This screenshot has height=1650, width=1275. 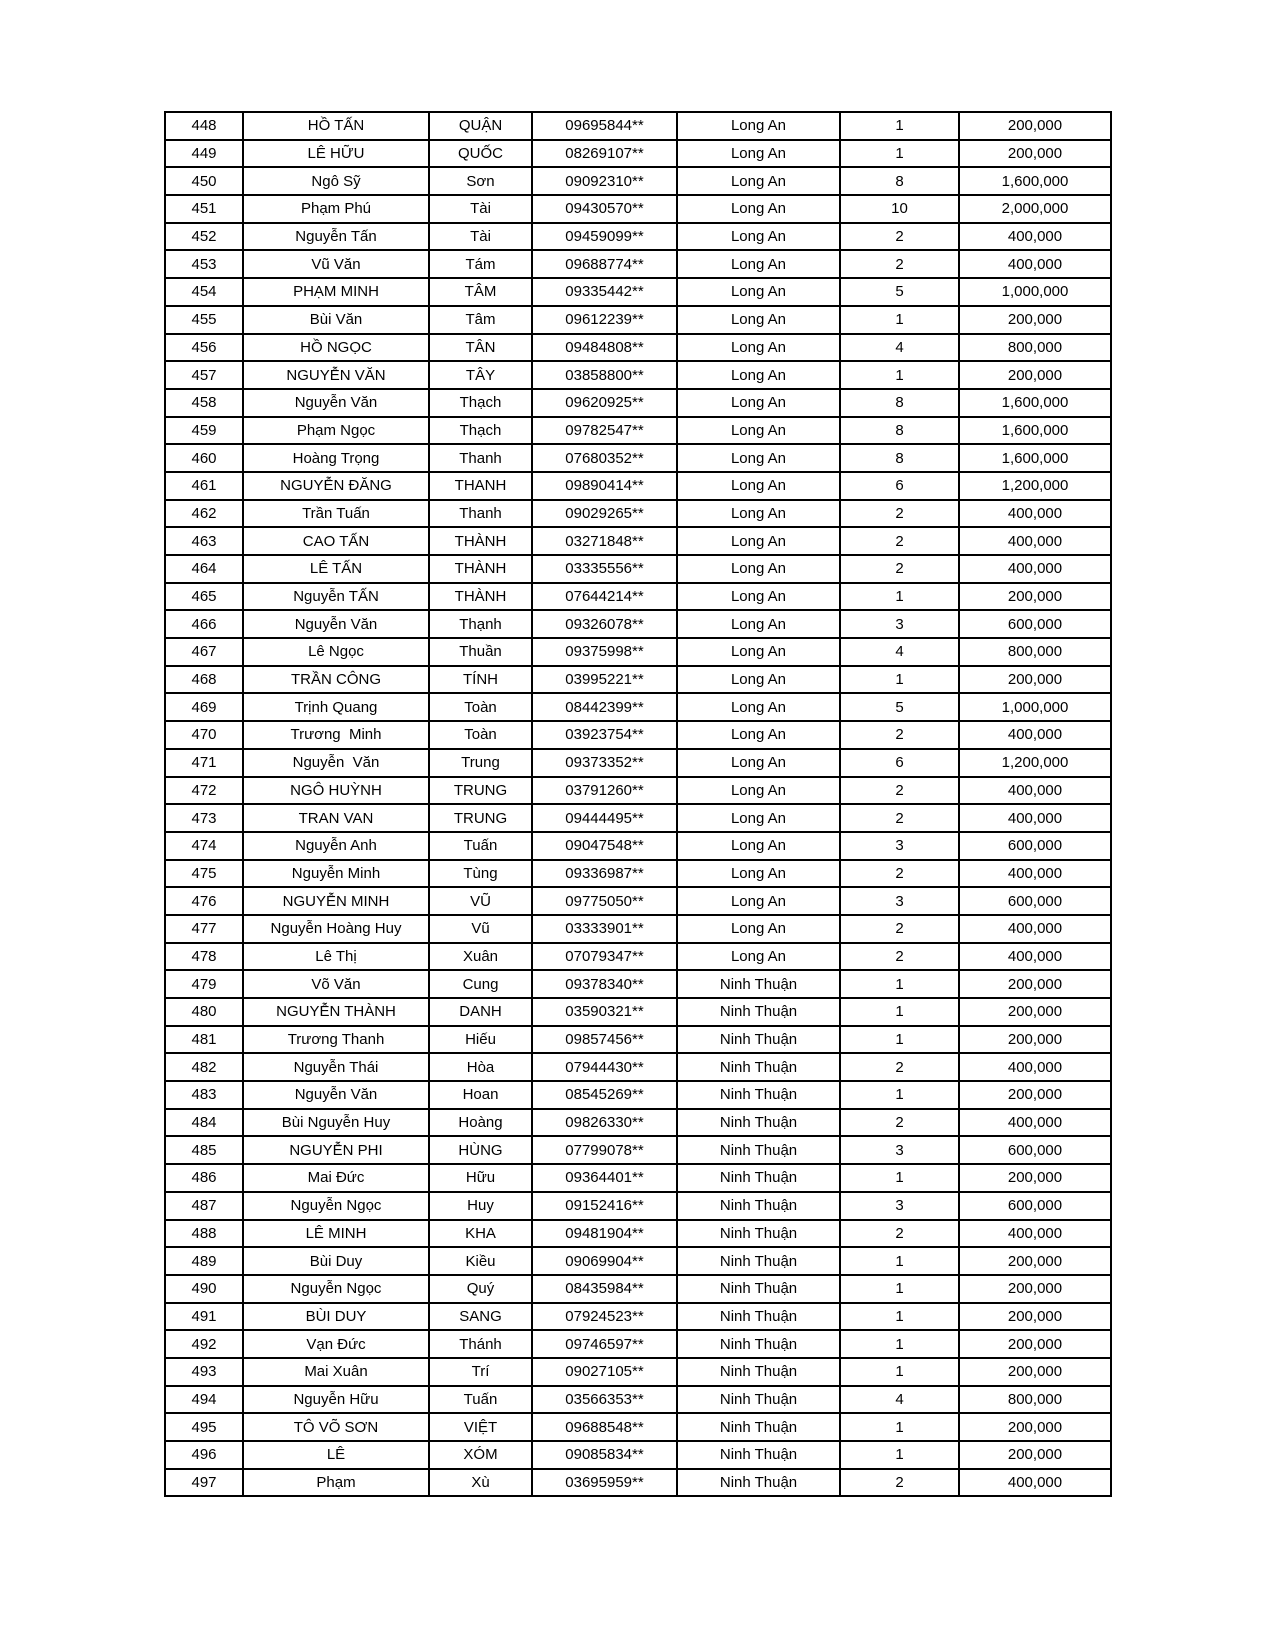 I want to click on cell-row-number: 462, so click(x=204, y=513).